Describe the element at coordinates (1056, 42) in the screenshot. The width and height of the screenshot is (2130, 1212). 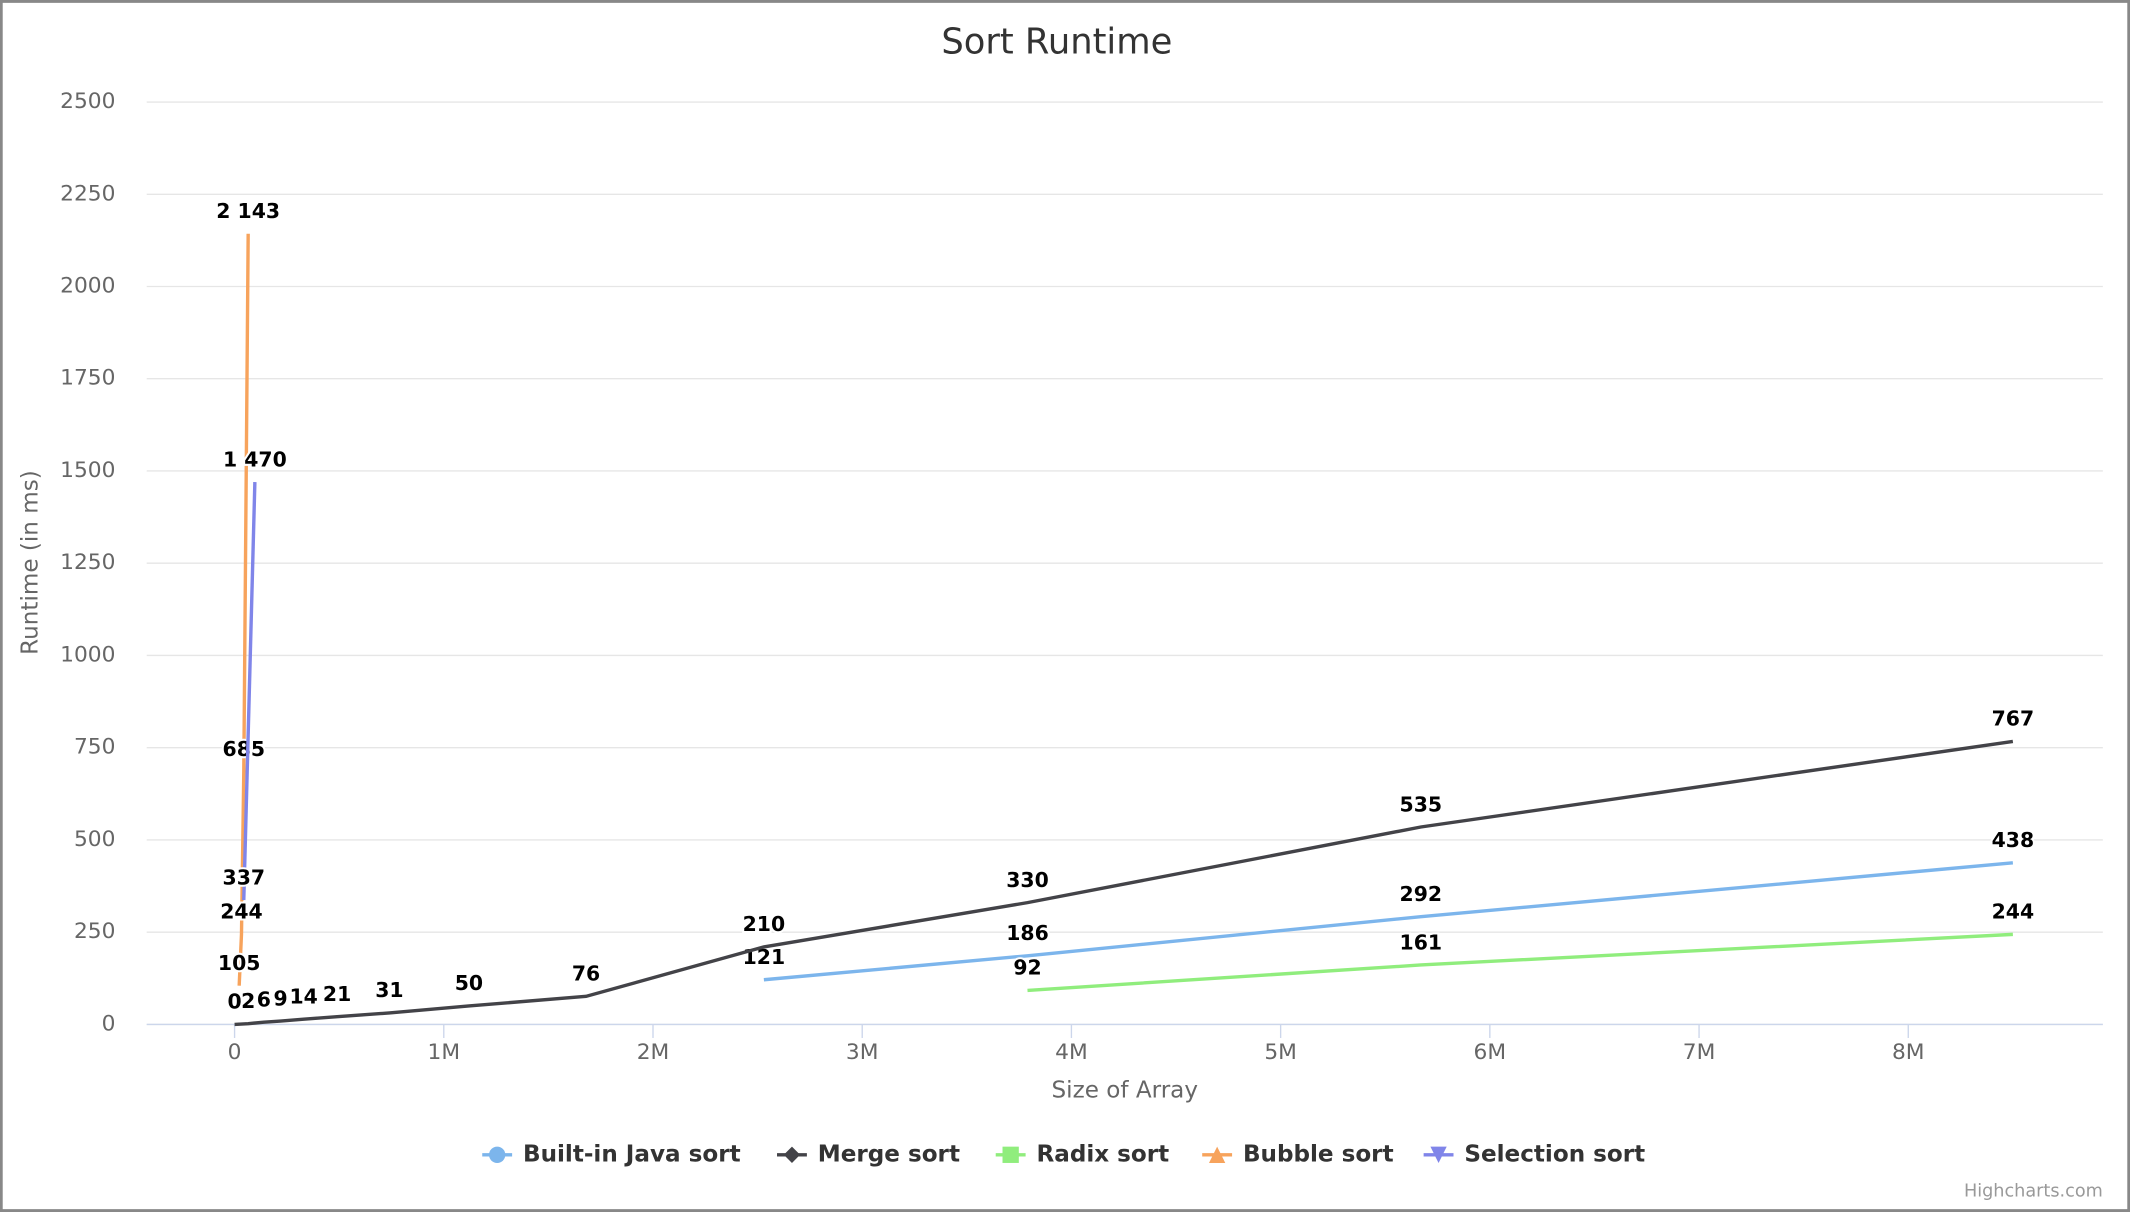
I see `chart-title: Sort Runtime` at that location.